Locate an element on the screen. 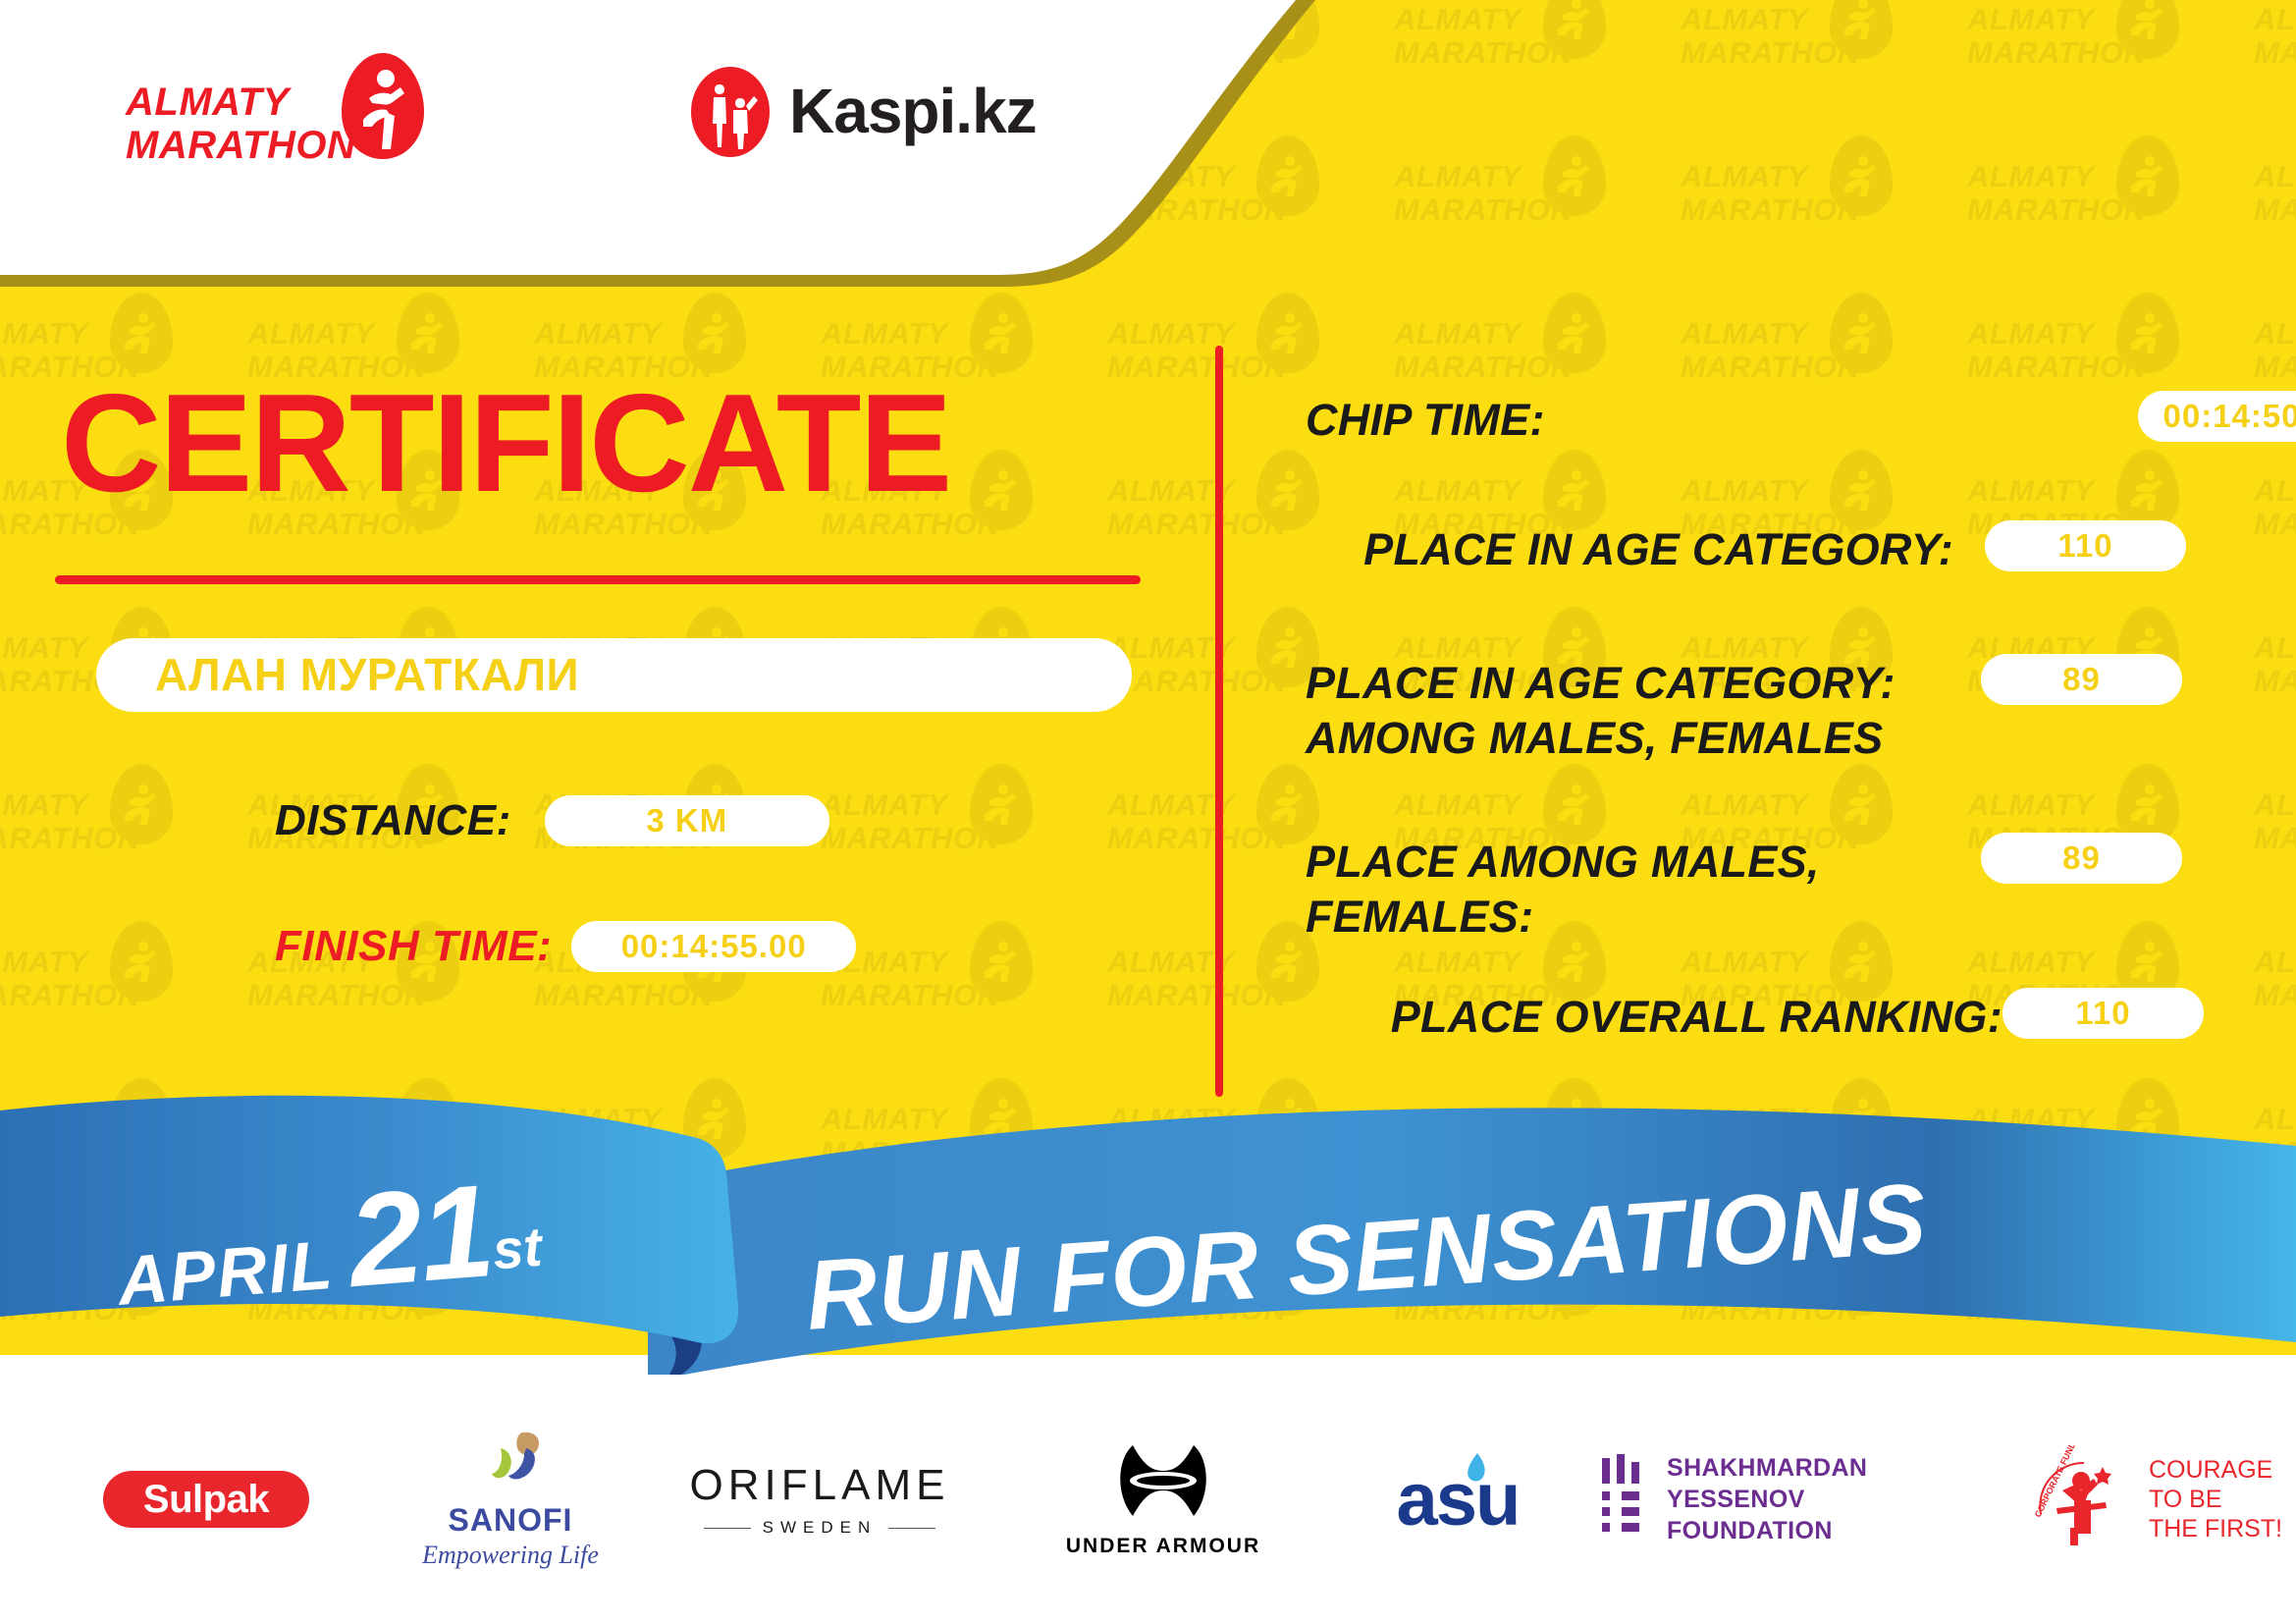 The width and height of the screenshot is (2296, 1624). running-man-drop-icon is located at coordinates (383, 106).